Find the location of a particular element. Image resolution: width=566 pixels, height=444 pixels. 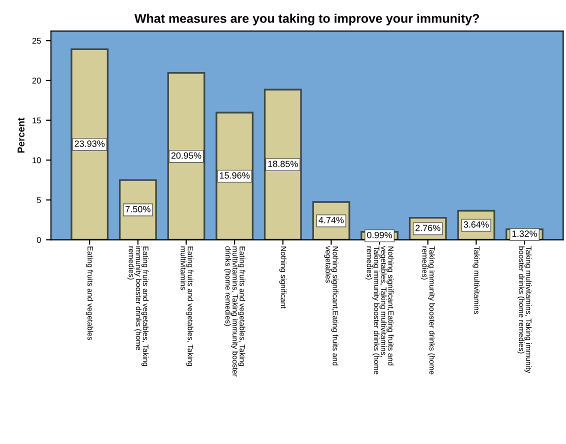

data-label: 7.50% is located at coordinates (138, 209).